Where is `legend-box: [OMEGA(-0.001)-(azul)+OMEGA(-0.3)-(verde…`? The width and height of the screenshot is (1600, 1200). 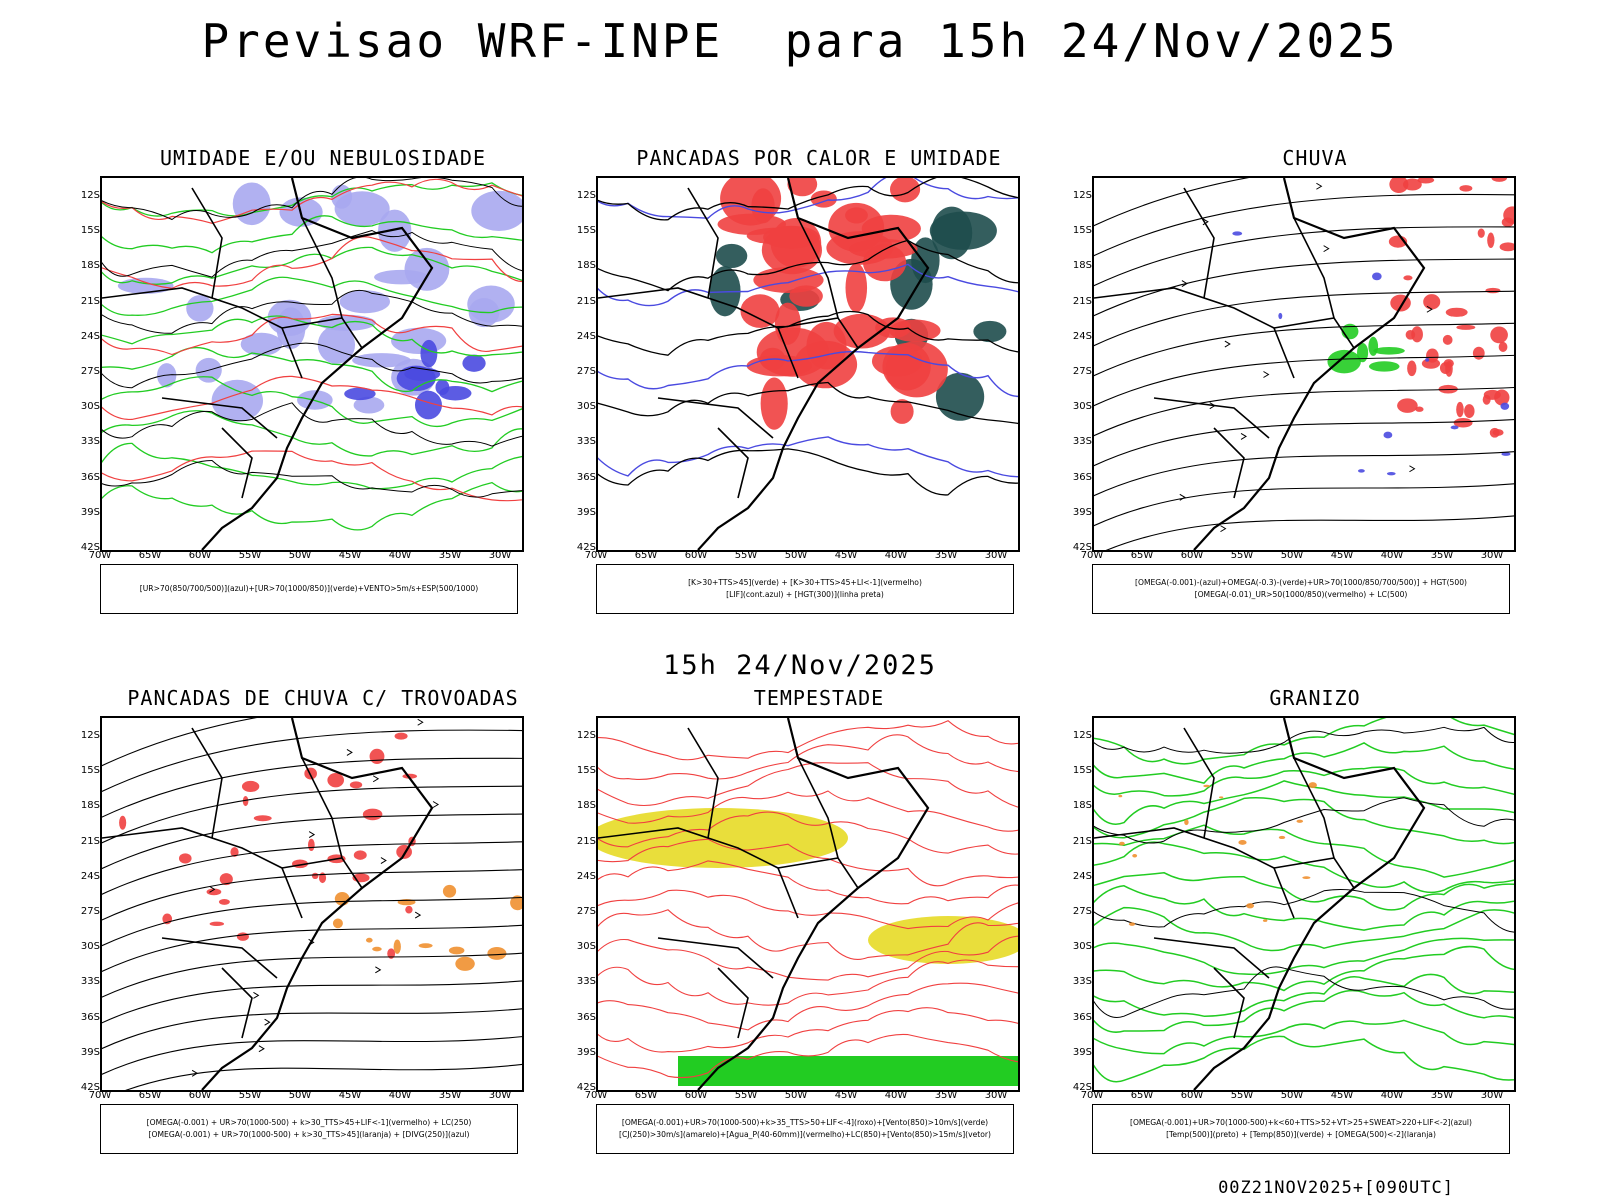 legend-box: [OMEGA(-0.001)-(azul)+OMEGA(-0.3)-(verde… is located at coordinates (1301, 589).